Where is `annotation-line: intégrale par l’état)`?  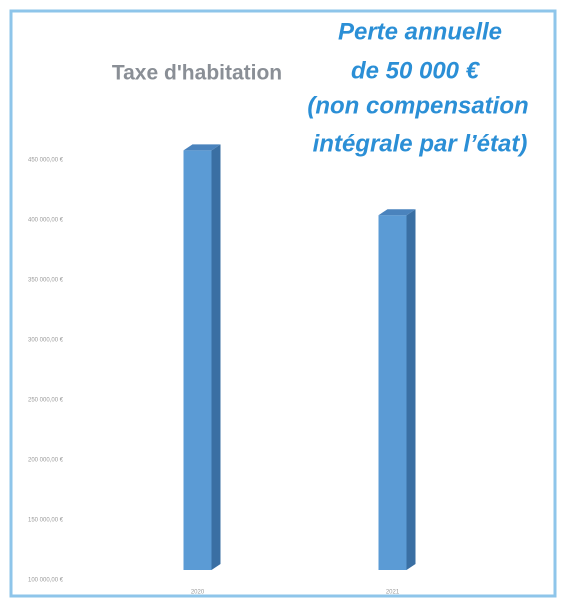
annotation-line: intégrale par l’état) is located at coordinates (420, 143).